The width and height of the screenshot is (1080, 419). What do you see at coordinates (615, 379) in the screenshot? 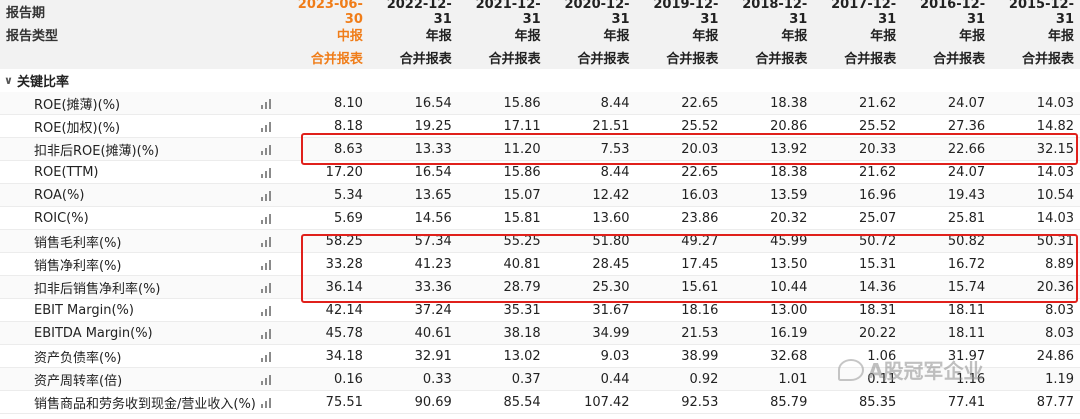
I see `value-cell: 0.44` at bounding box center [615, 379].